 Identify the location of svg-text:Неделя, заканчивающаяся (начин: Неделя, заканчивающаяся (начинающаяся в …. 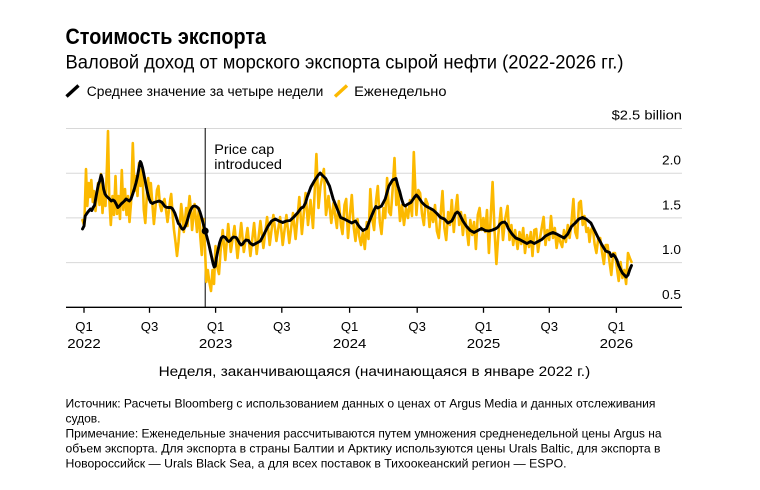
(375, 371).